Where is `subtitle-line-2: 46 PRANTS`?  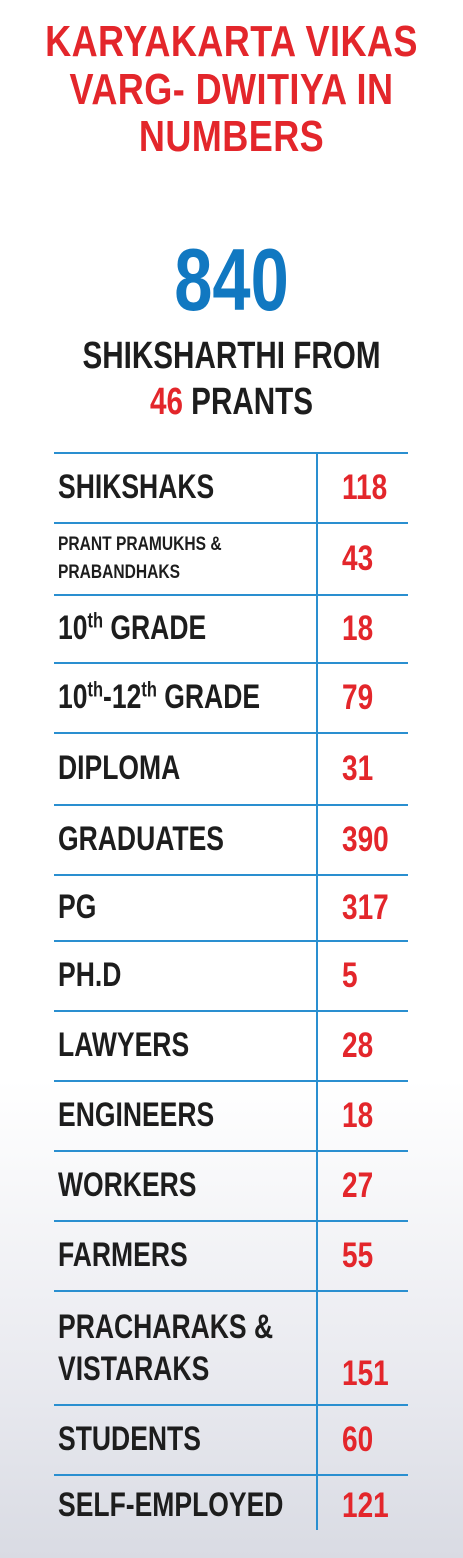
subtitle-line-2: 46 PRANTS is located at coordinates (231, 403).